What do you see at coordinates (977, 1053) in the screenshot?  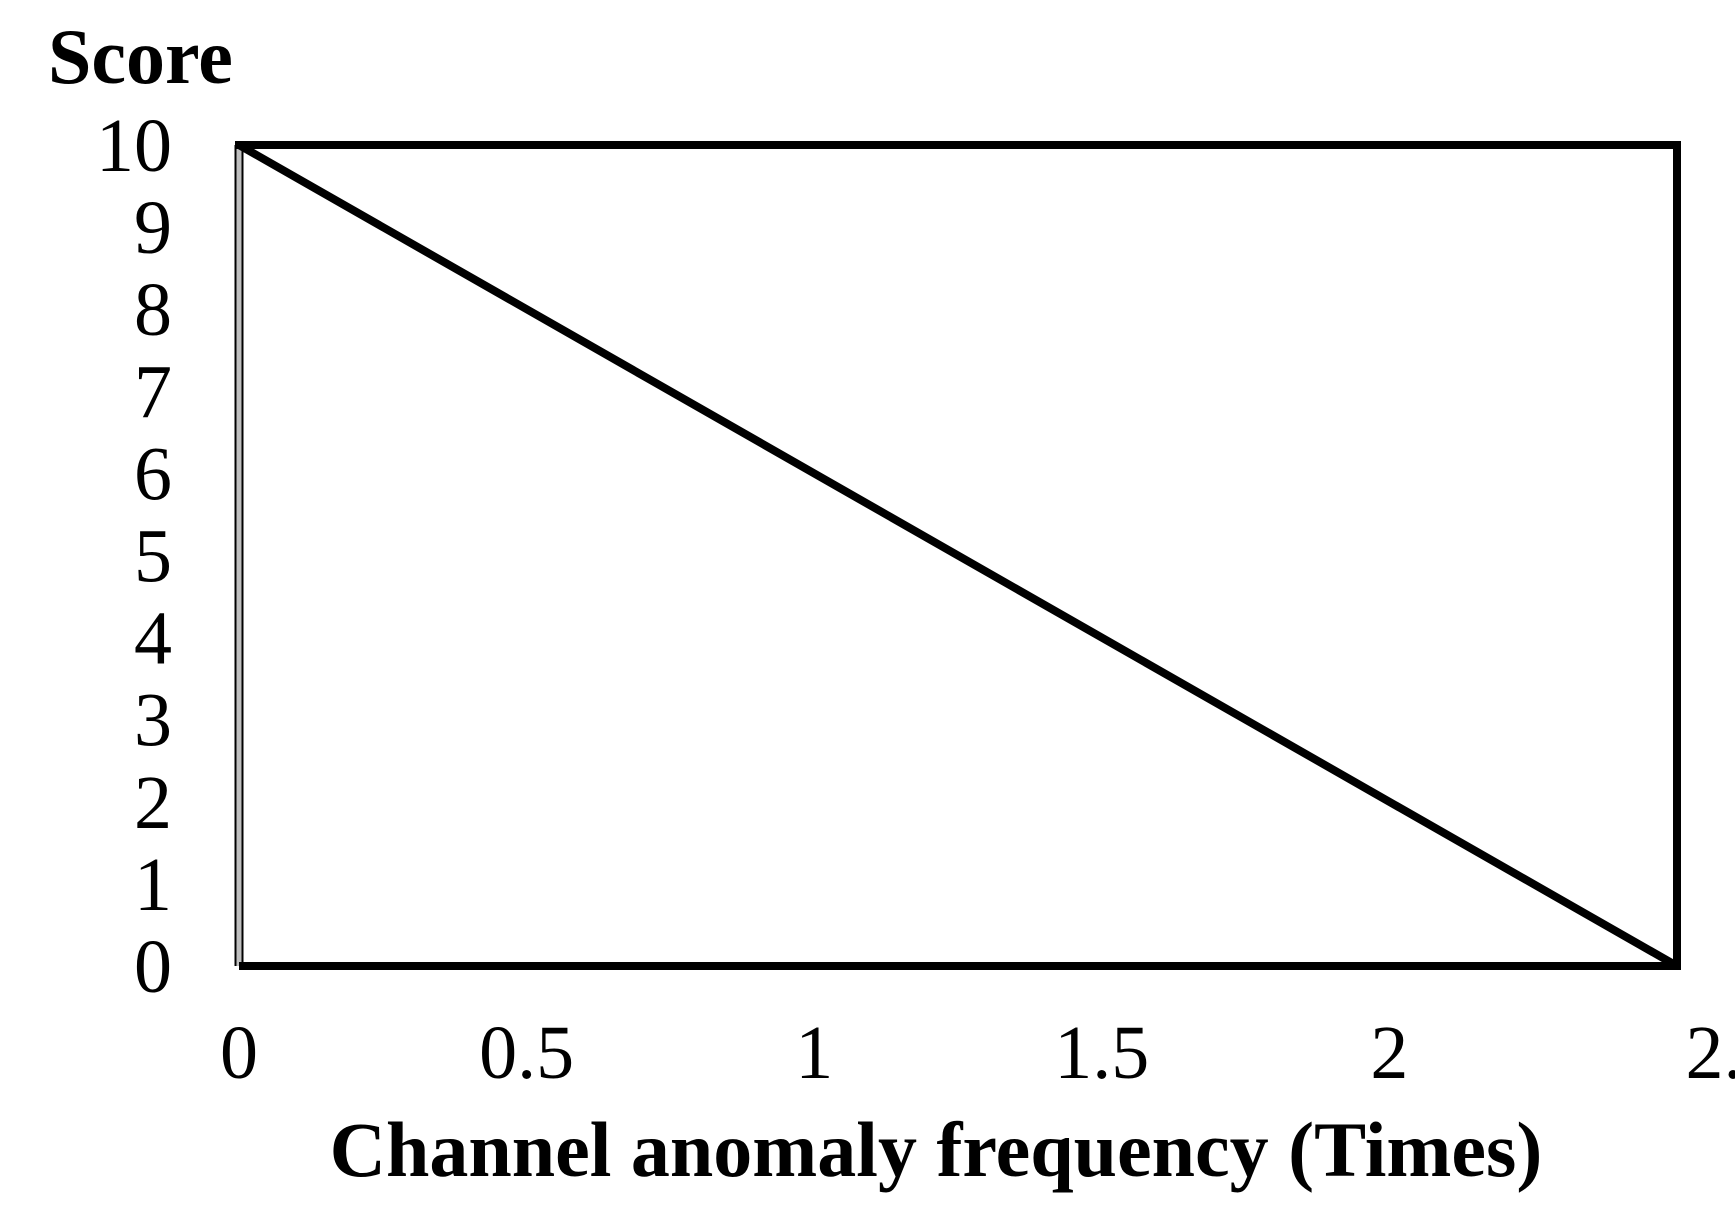 I see `x-tick-labels: 0 0.5 1 1.5 2 2.5` at bounding box center [977, 1053].